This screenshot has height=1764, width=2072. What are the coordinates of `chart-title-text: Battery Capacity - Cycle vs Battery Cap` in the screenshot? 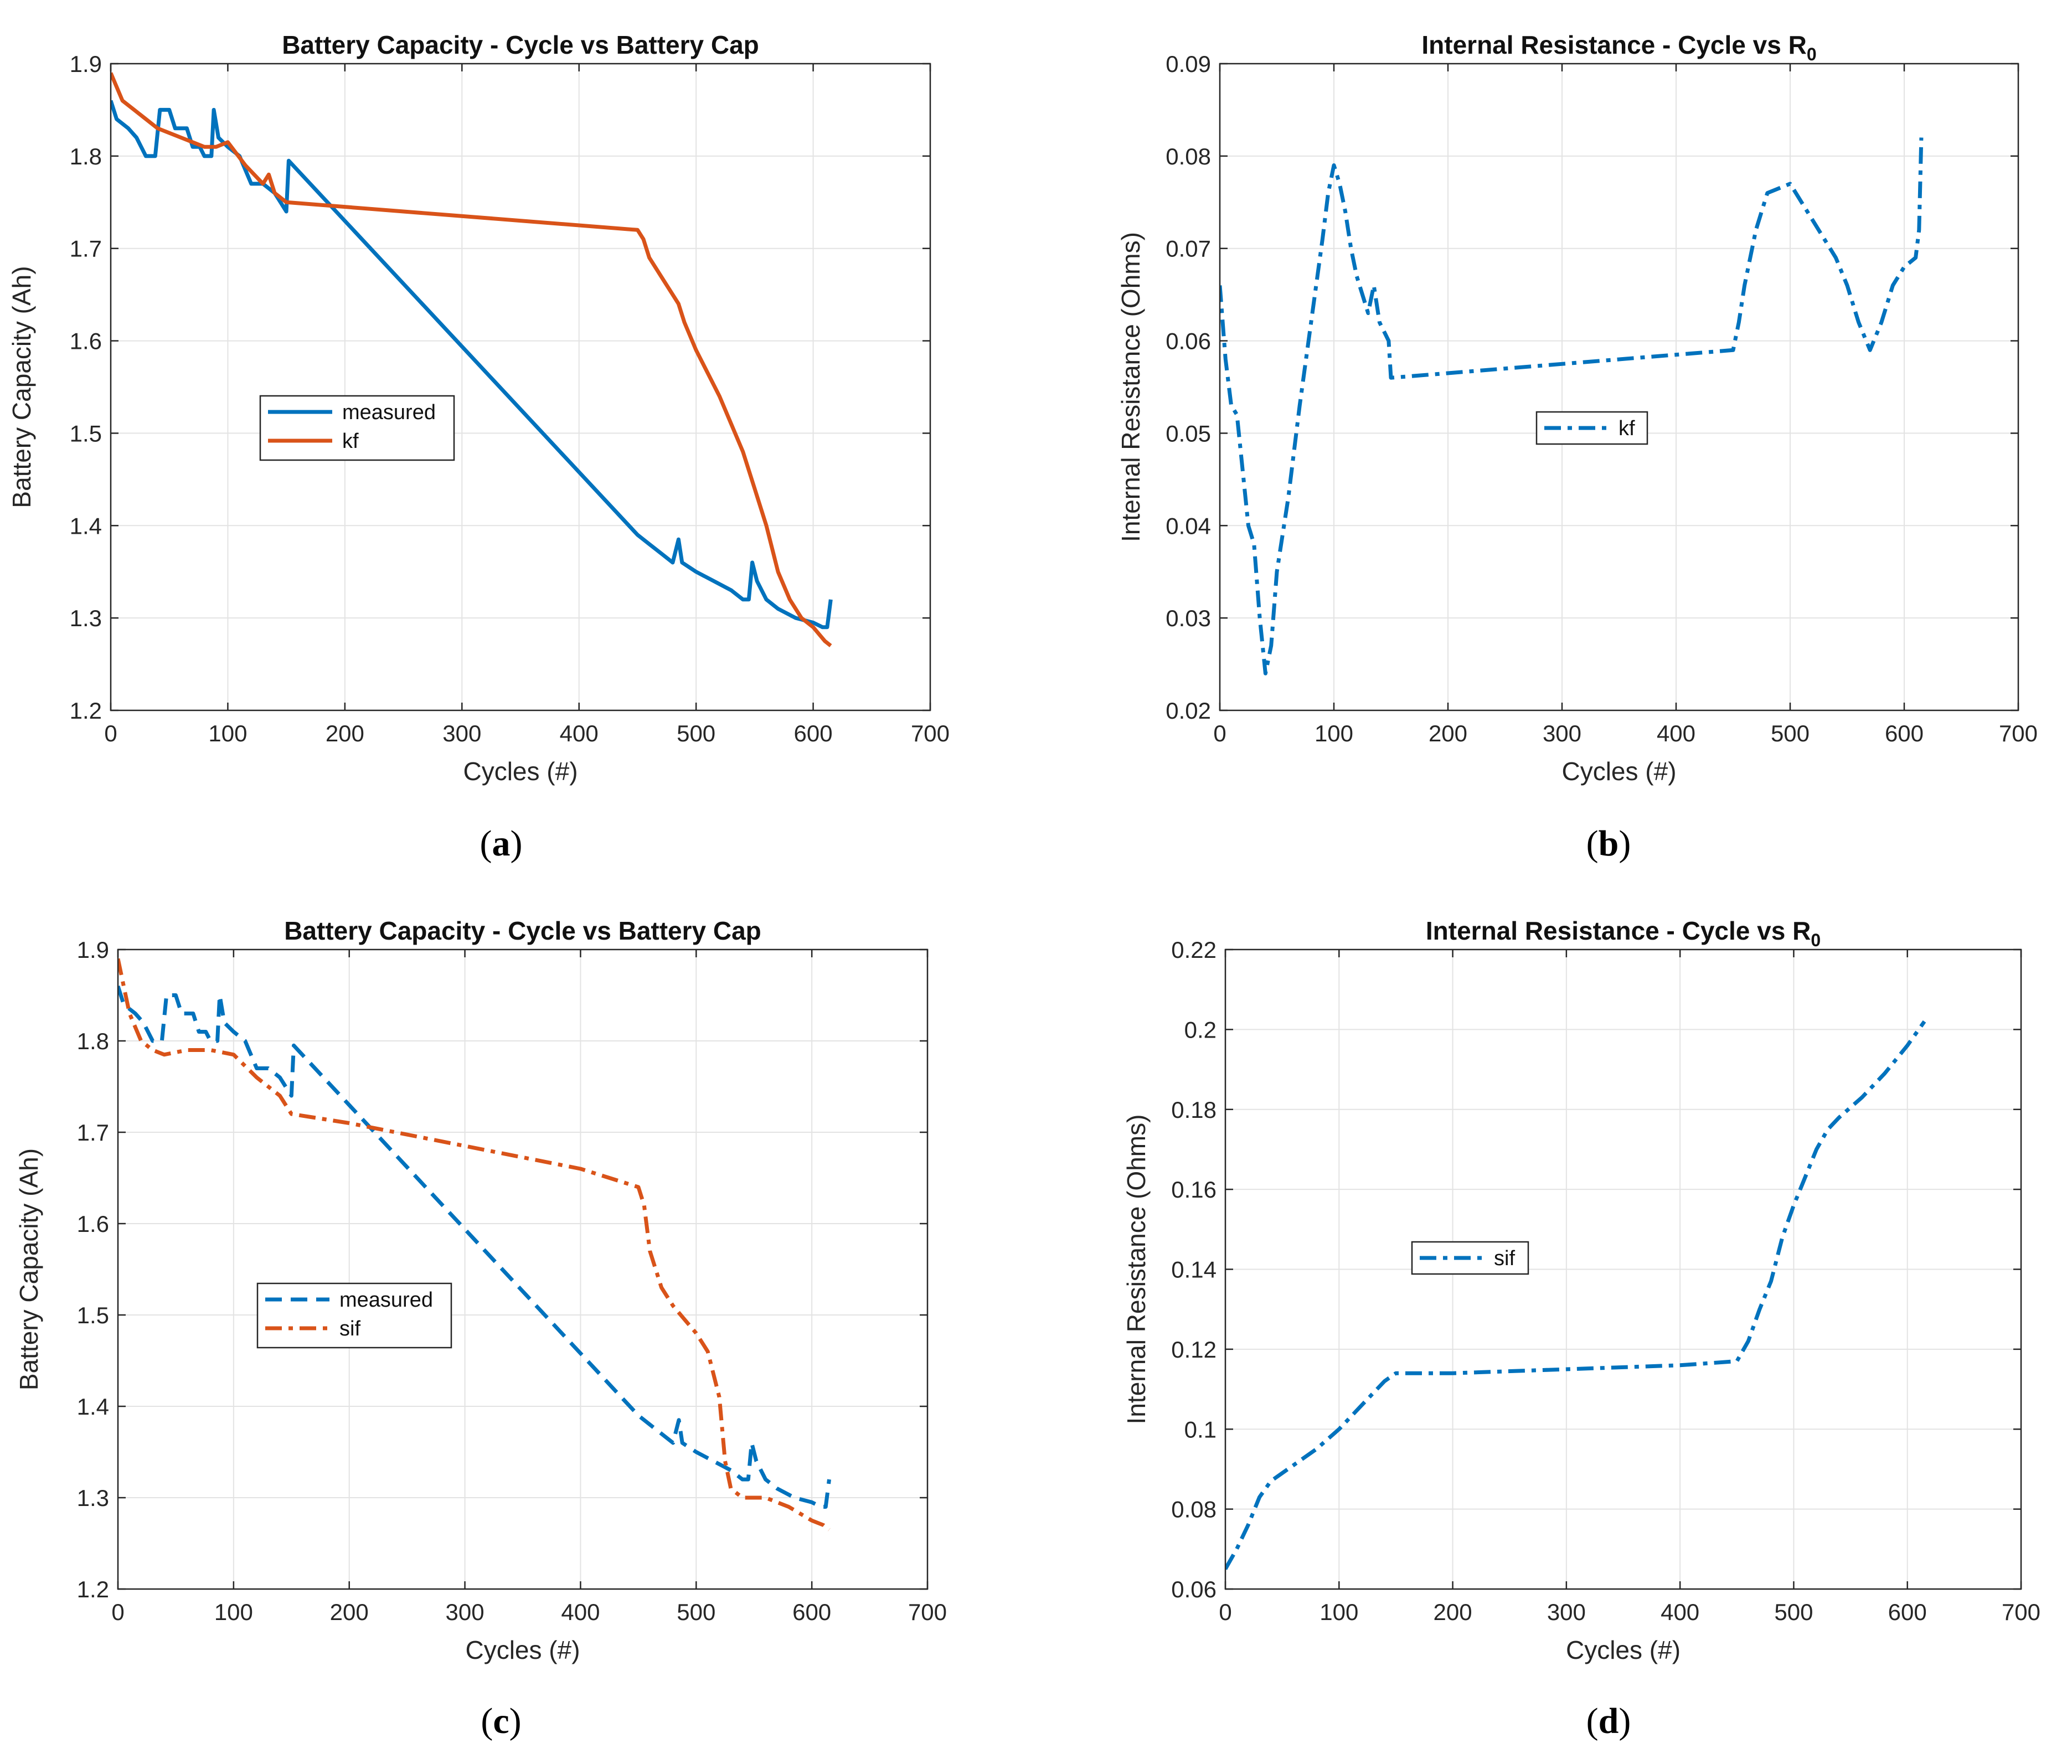 It's located at (520, 44).